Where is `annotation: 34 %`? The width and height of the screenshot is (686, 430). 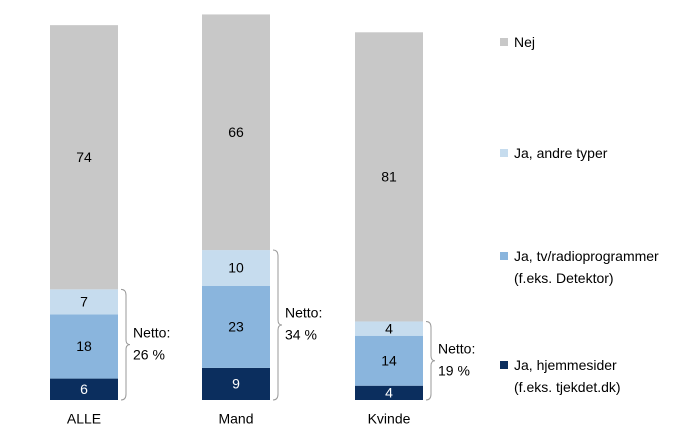 annotation: 34 % is located at coordinates (301, 335).